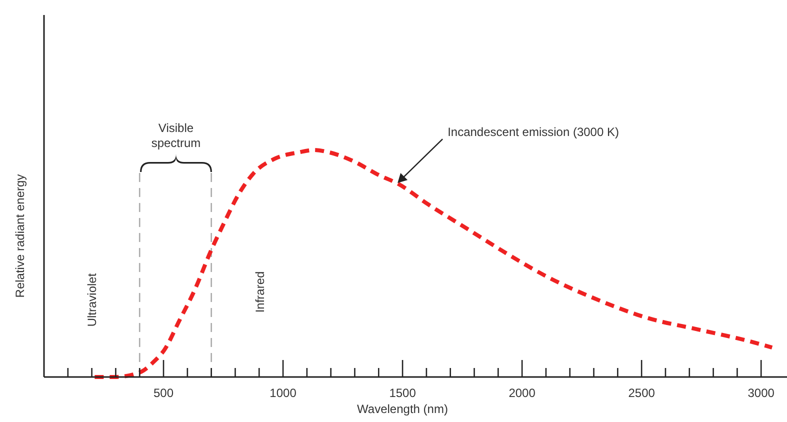 Image resolution: width=787 pixels, height=422 pixels. Describe the element at coordinates (260, 292) in the screenshot. I see `annotation: Infrared` at that location.